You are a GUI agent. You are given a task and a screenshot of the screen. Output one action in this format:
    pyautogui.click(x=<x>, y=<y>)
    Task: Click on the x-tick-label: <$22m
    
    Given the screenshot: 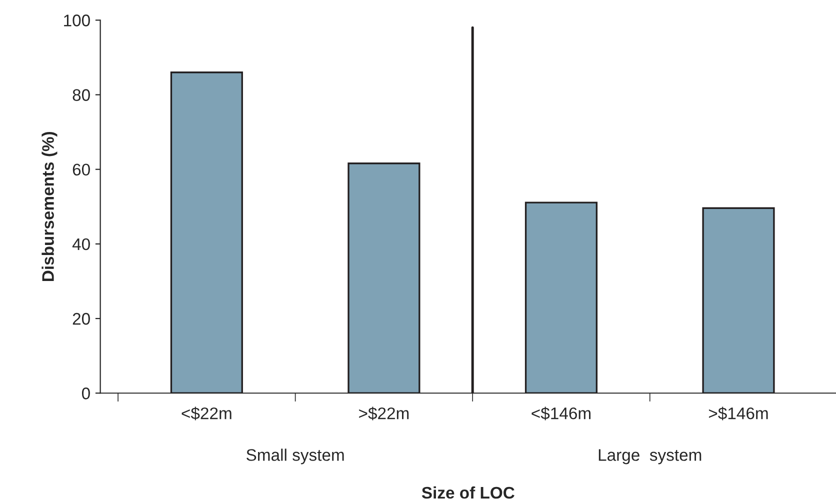 What is the action you would take?
    pyautogui.click(x=207, y=413)
    